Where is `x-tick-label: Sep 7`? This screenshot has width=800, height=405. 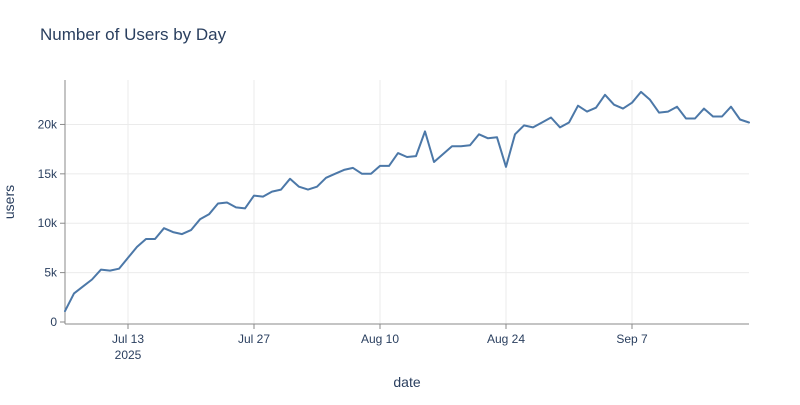
x-tick-label: Sep 7 is located at coordinates (632, 339).